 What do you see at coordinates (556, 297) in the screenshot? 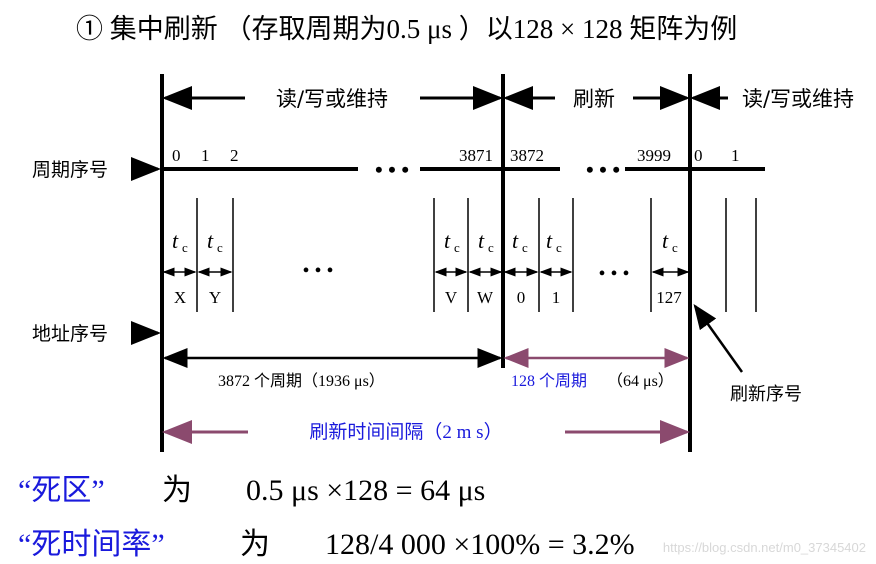
I see `address-cell: 1` at bounding box center [556, 297].